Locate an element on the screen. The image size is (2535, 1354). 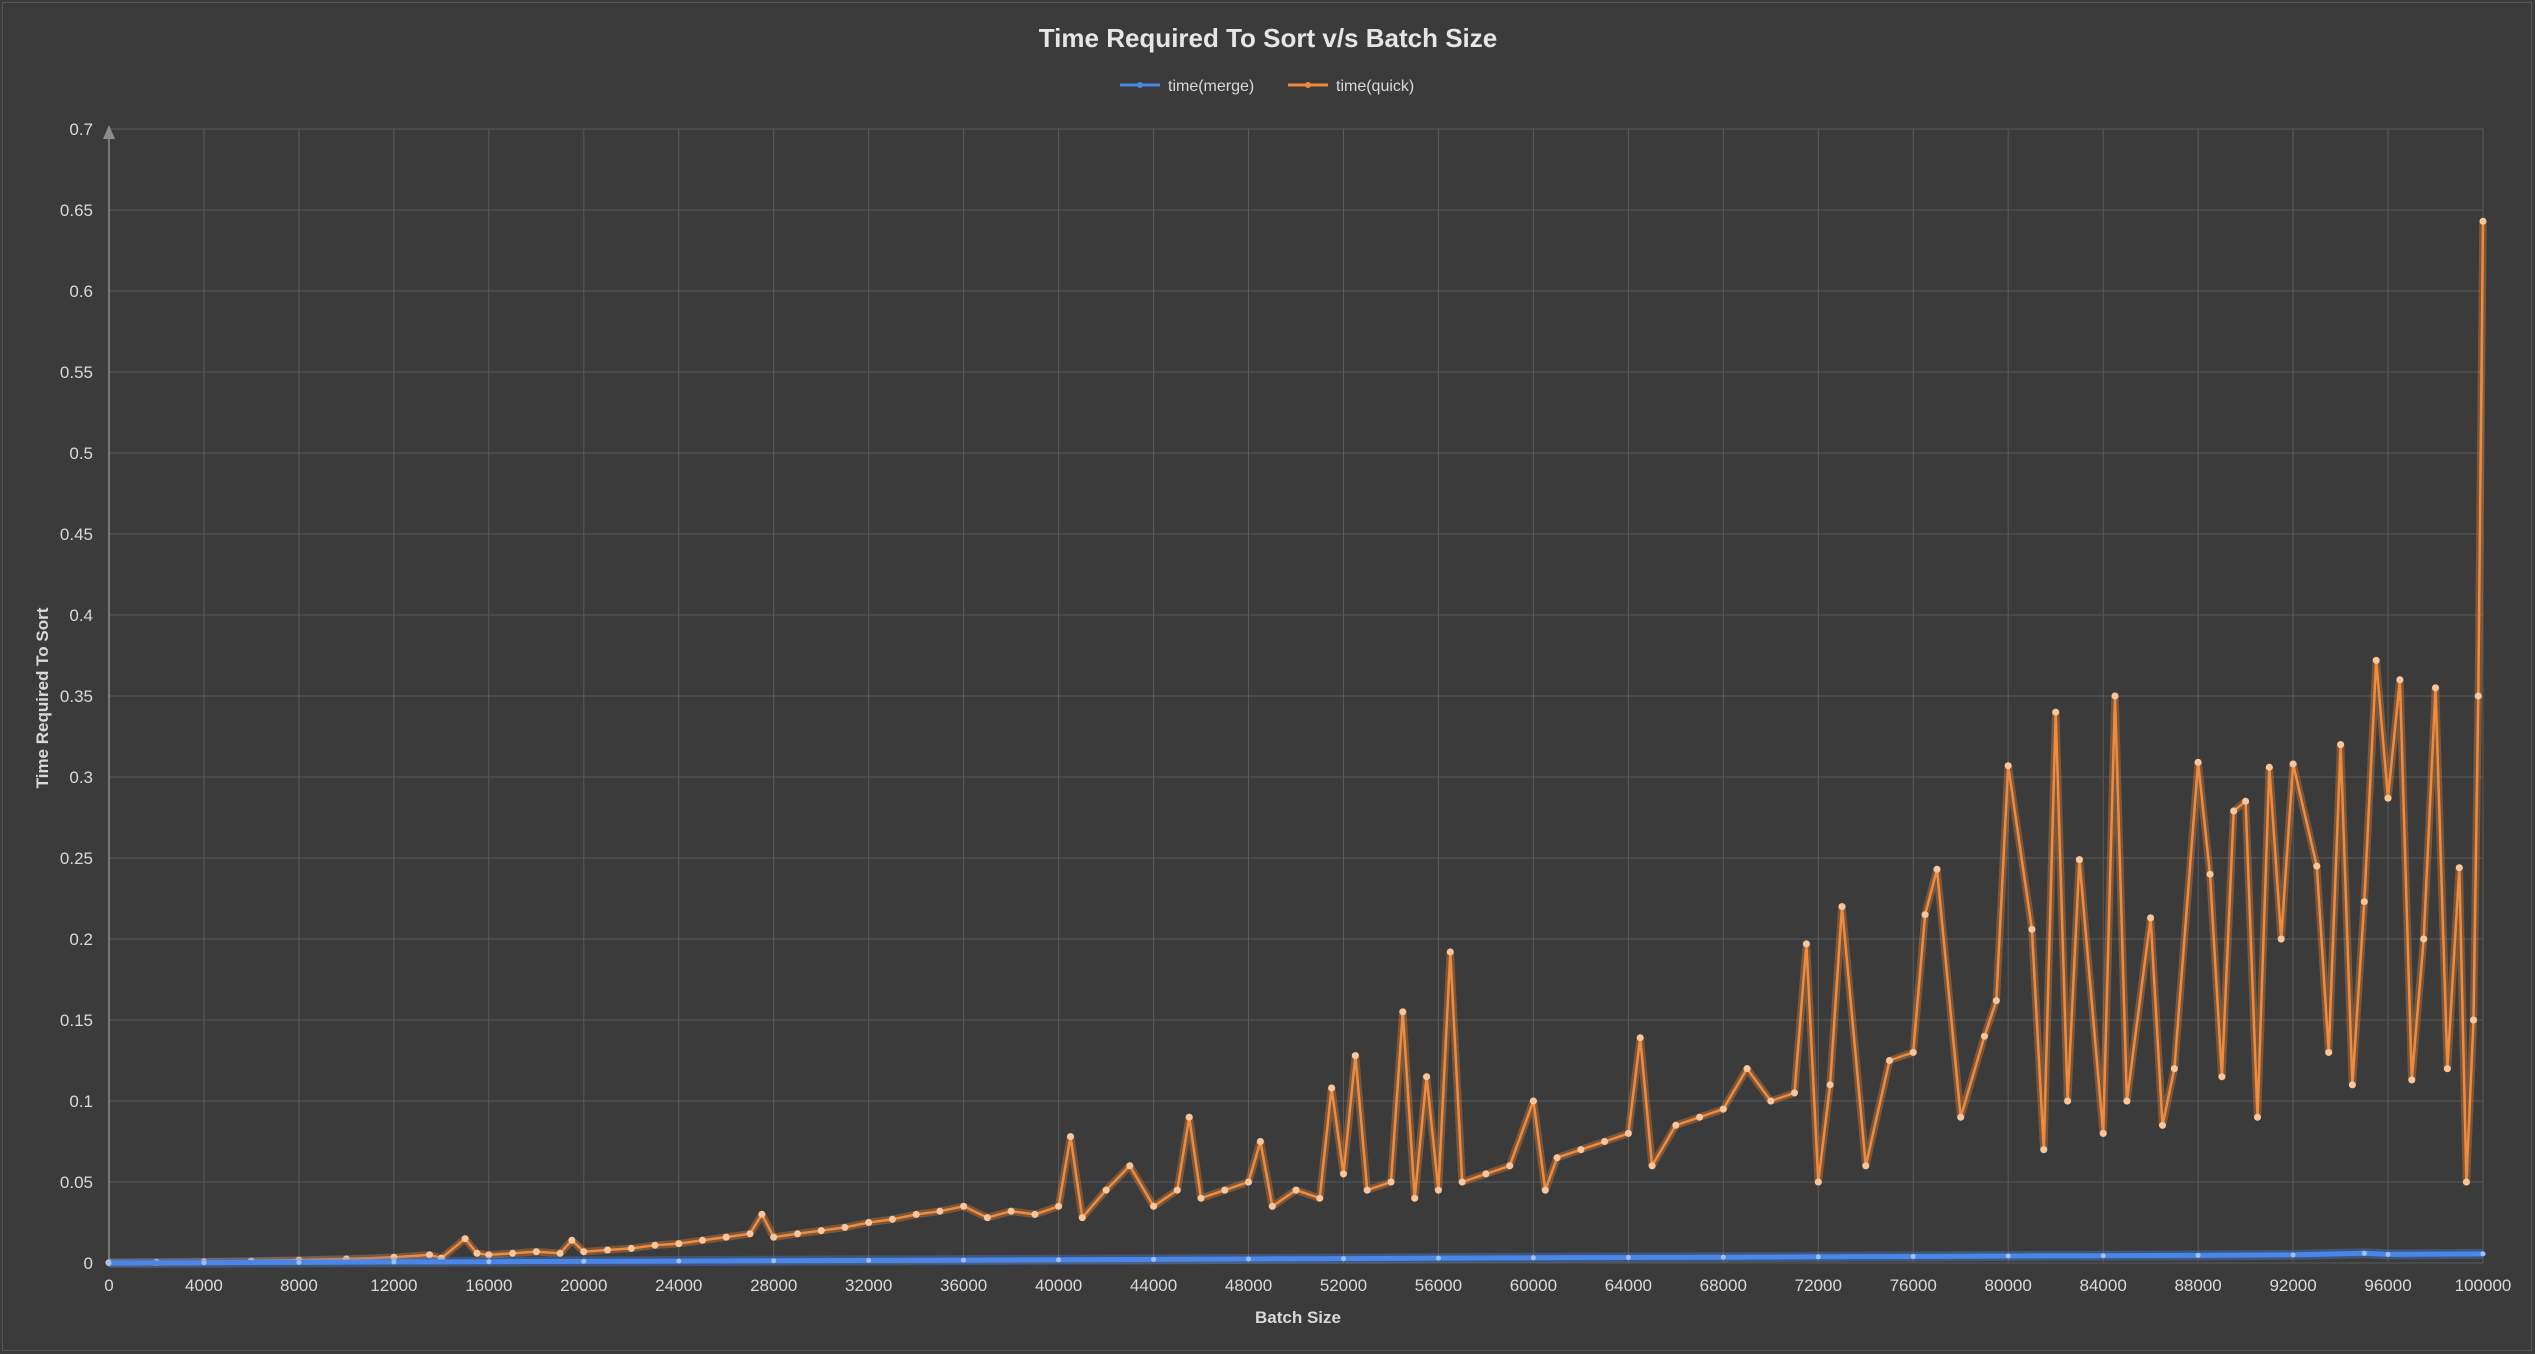
y-tick-label: 0 is located at coordinates (88, 1263).